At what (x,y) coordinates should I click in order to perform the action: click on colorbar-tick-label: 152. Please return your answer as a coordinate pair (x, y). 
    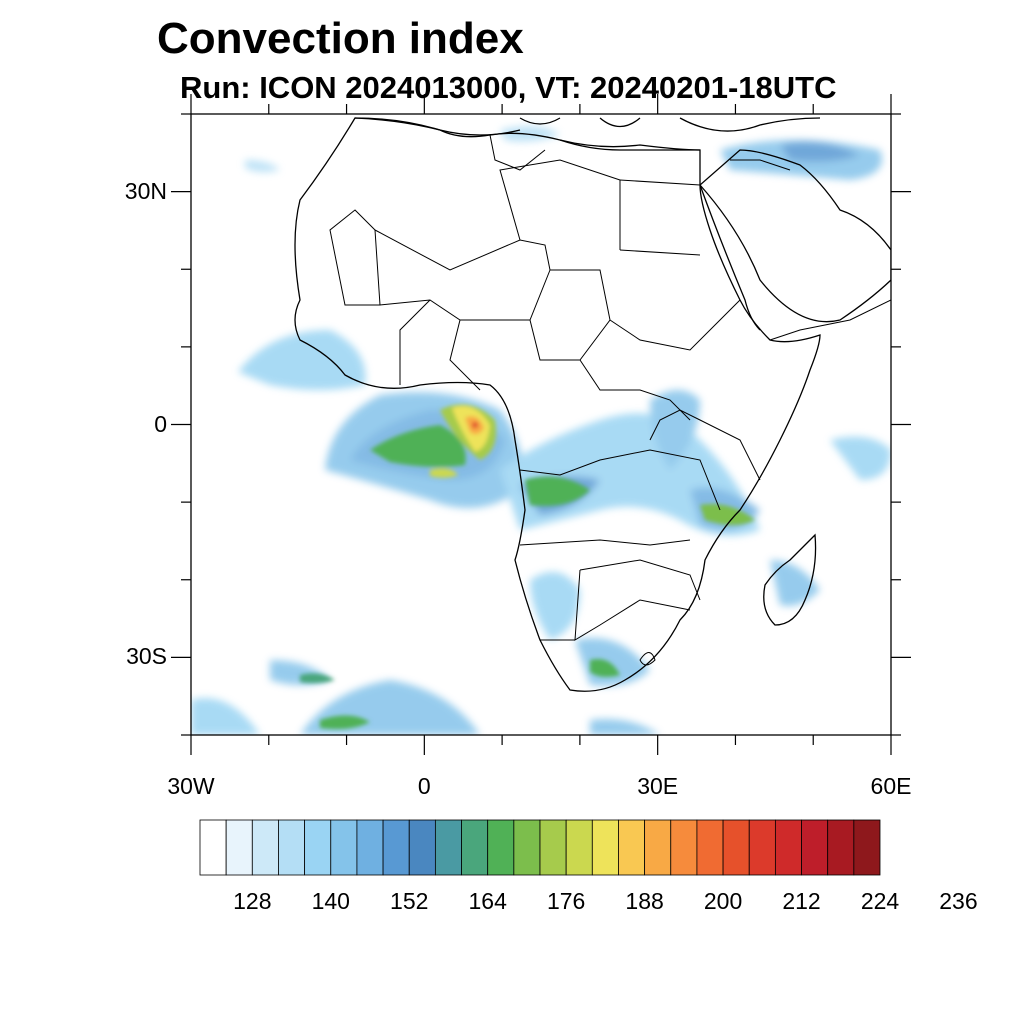
    Looking at the image, I should click on (409, 901).